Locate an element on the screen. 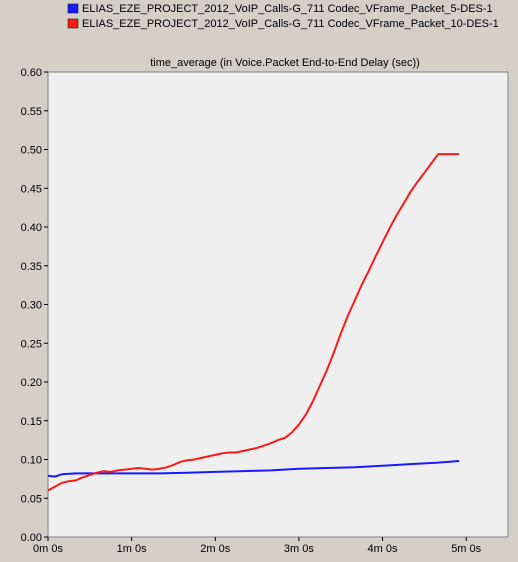 This screenshot has width=518, height=562. y-tick-label: 0.05 is located at coordinates (31, 499).